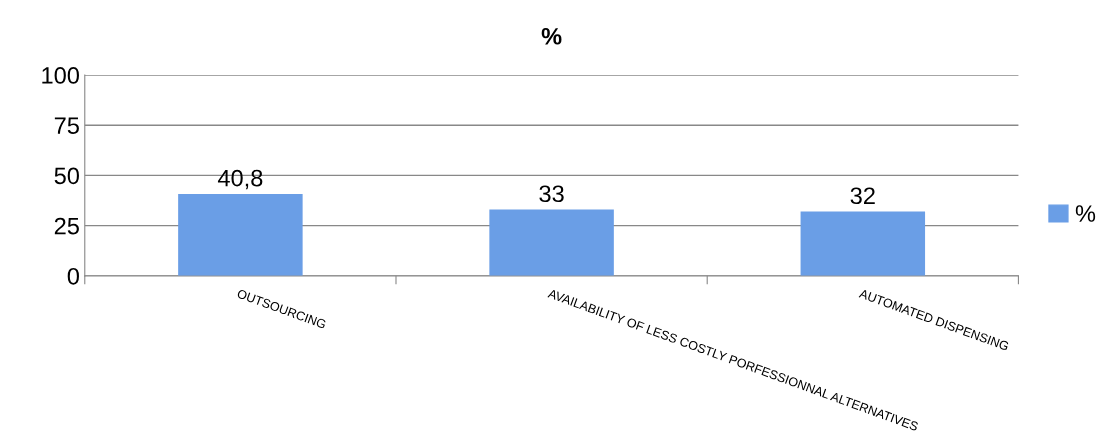 The height and width of the screenshot is (431, 1101). I want to click on data-label: 40,8, so click(240, 179).